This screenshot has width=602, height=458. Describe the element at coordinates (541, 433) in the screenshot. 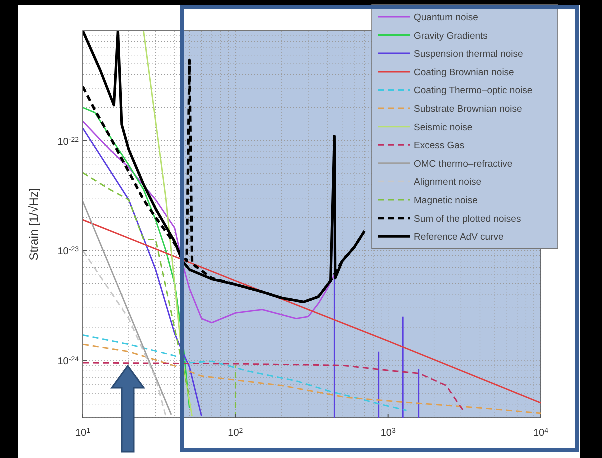

I see `x-tick-label: 10$^{4}$` at that location.